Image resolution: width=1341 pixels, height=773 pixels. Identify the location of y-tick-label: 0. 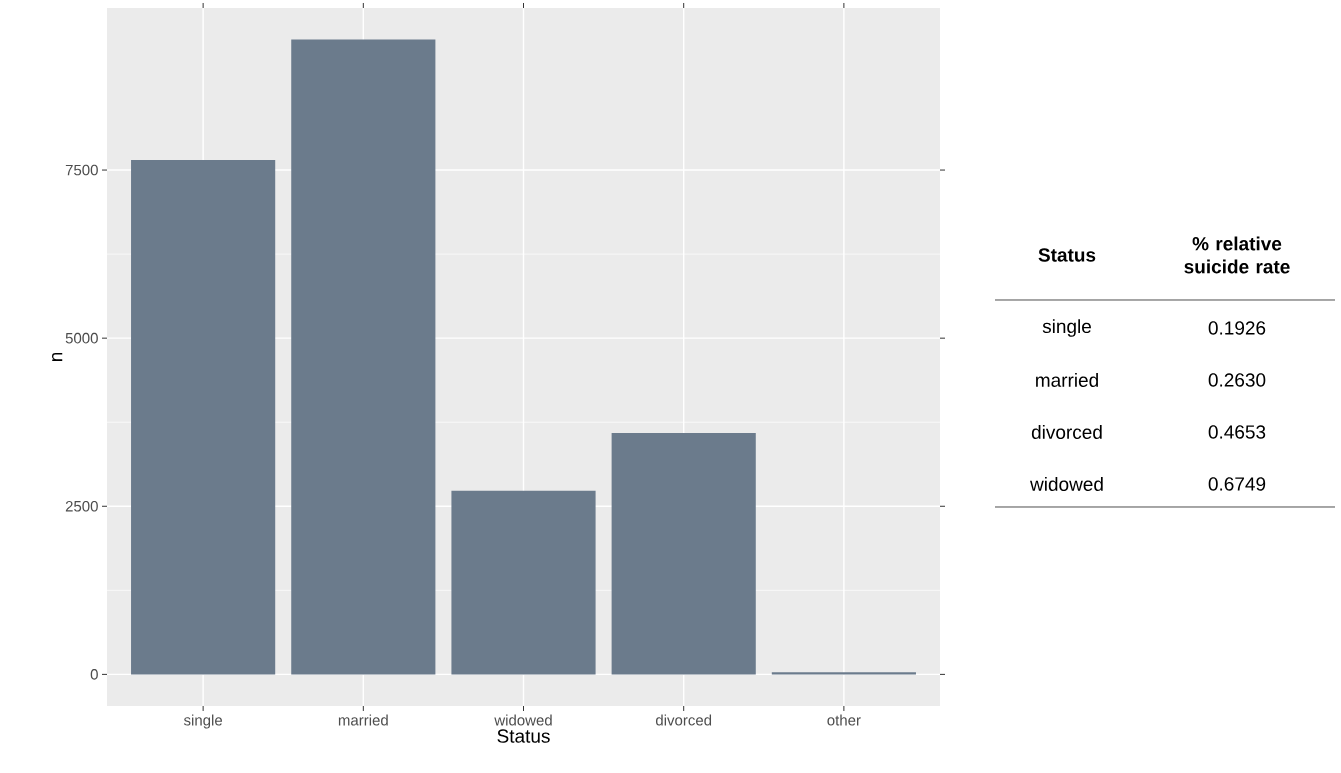
(94, 674).